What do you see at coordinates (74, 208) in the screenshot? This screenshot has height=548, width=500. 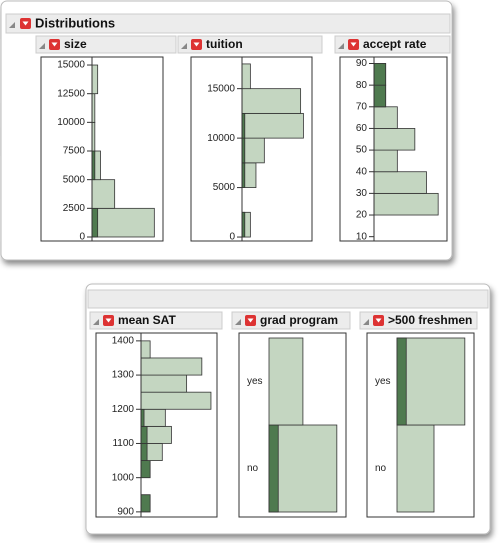 I see `y-tick-label: 2500` at bounding box center [74, 208].